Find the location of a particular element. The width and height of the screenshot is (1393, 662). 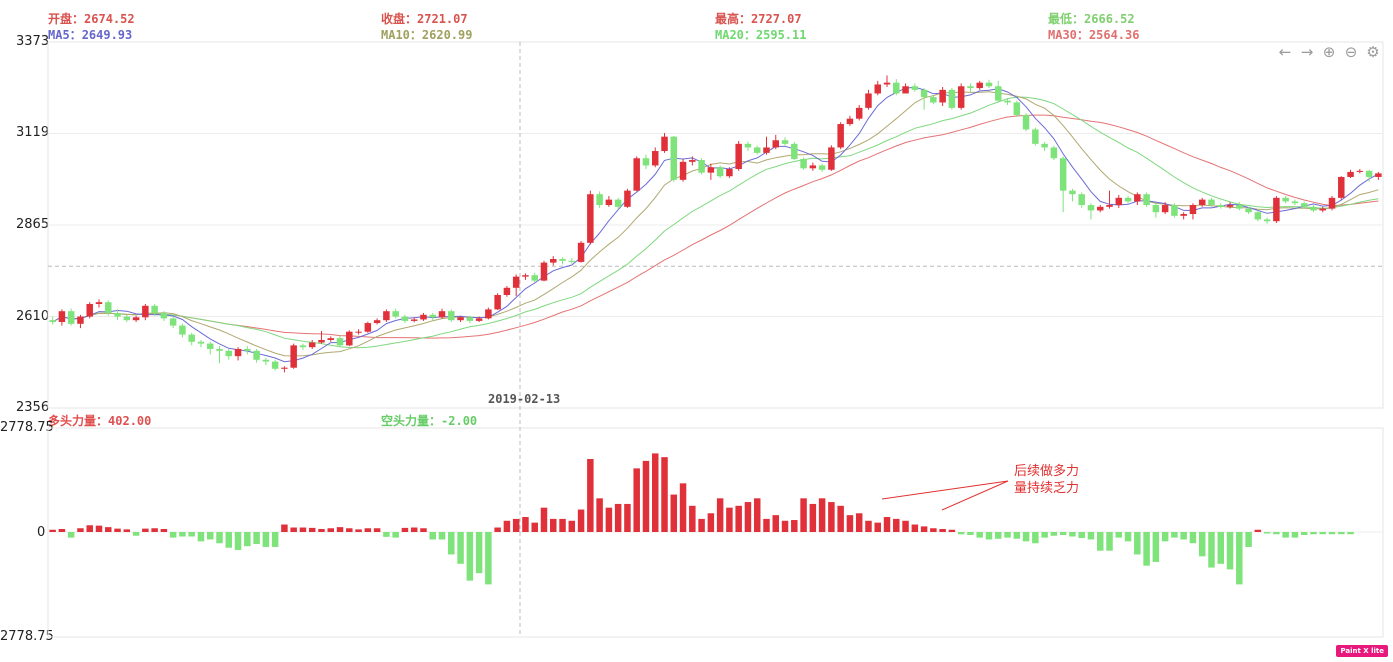

high-value: 2727.07 is located at coordinates (776, 19).